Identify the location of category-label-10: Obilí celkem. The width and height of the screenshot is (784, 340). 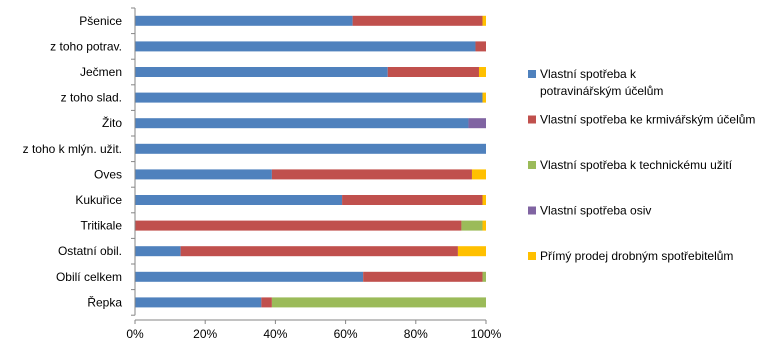
(89, 277).